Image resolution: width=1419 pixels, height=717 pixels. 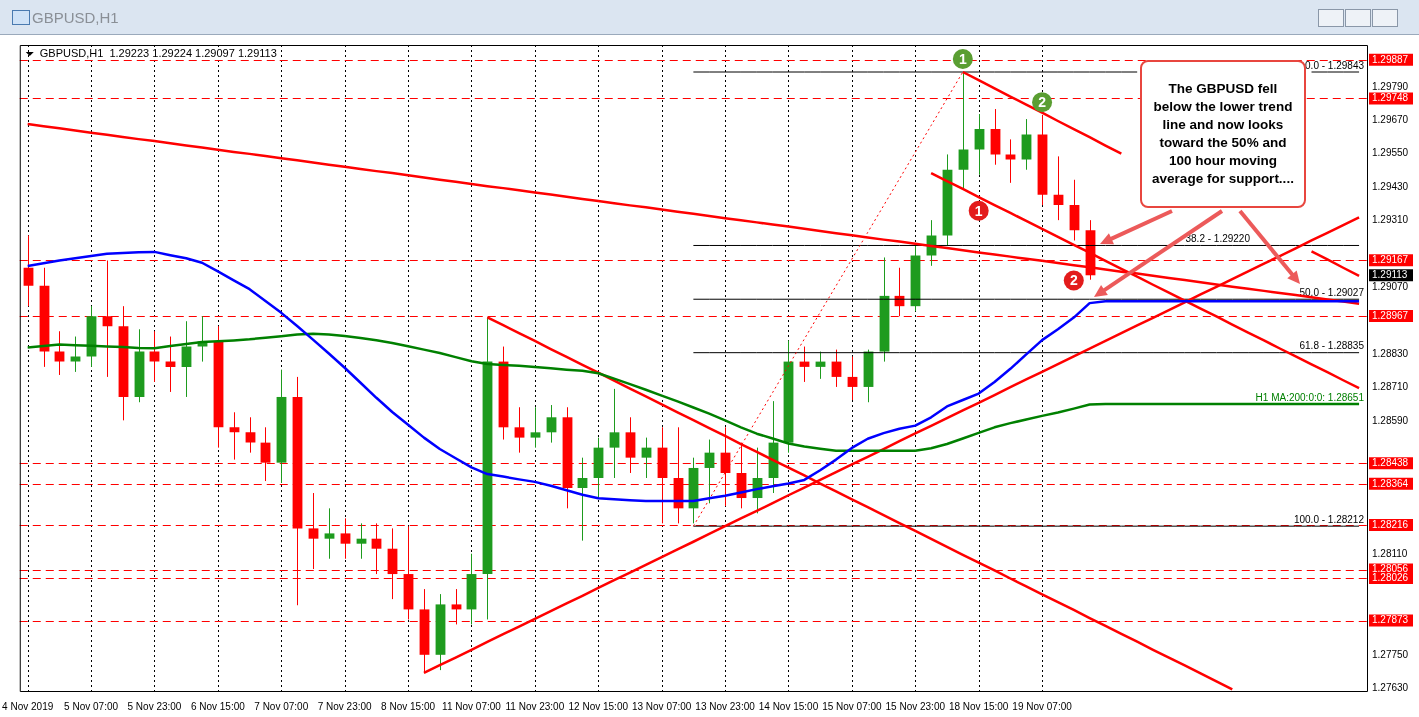 What do you see at coordinates (1390, 119) in the screenshot?
I see `y-tick-label: 1.29670` at bounding box center [1390, 119].